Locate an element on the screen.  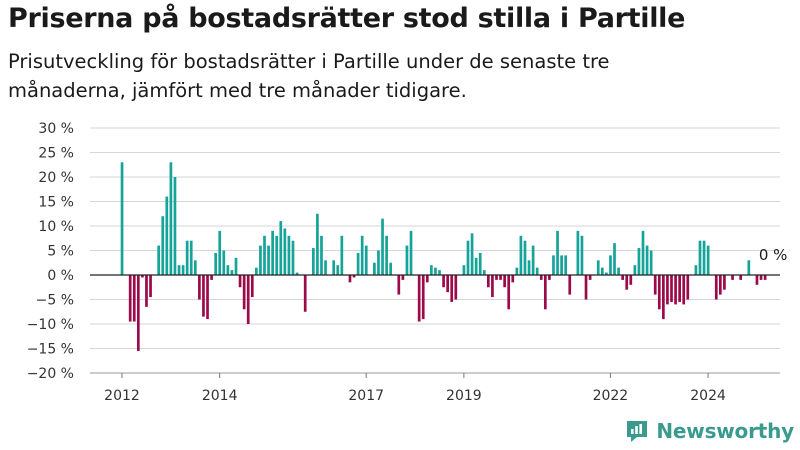
x-axis-ticks: 2012 2014 2017 2019 2022 2024 is located at coordinates (415, 388).